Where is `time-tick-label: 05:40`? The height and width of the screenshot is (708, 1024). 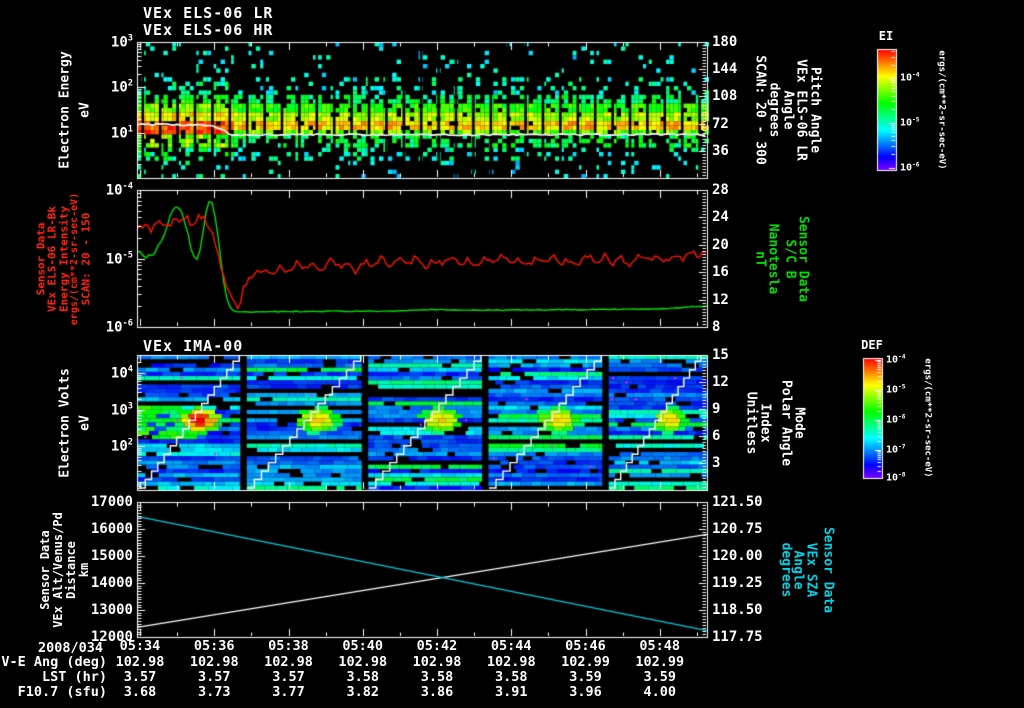 time-tick-label: 05:40 is located at coordinates (363, 646).